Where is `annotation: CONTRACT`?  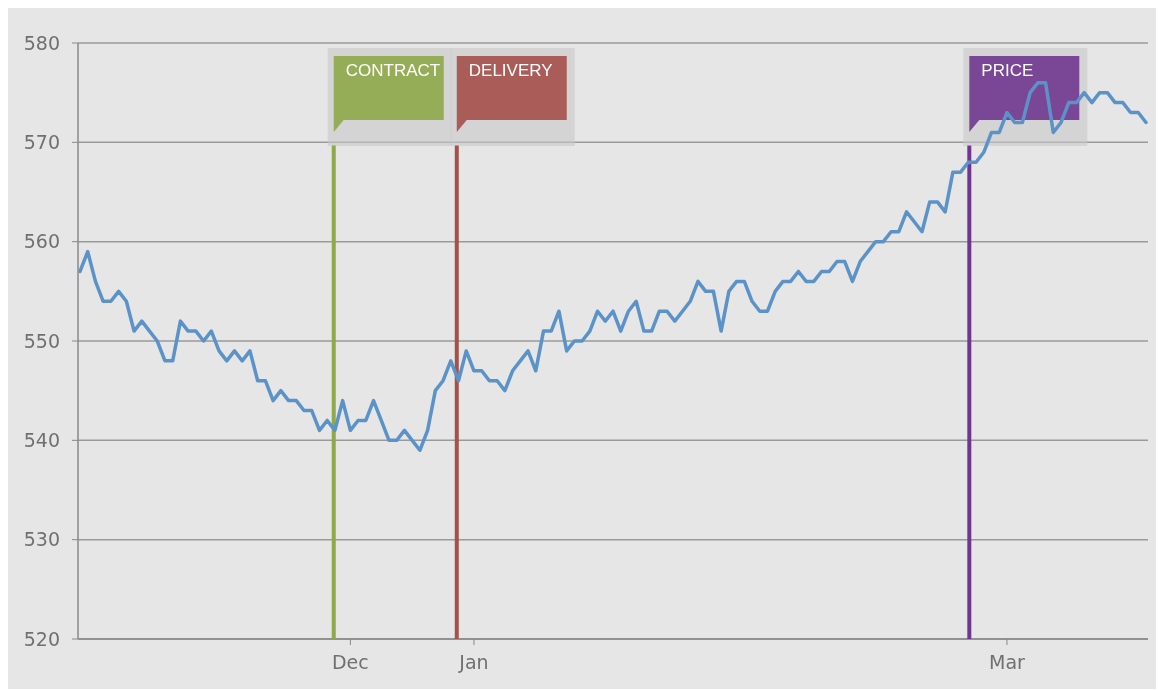 annotation: CONTRACT is located at coordinates (393, 70).